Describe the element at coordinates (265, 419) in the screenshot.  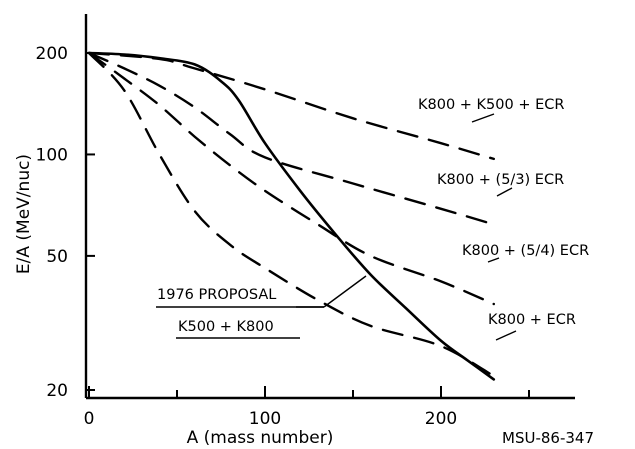
I see `x-tick-label: 100` at that location.